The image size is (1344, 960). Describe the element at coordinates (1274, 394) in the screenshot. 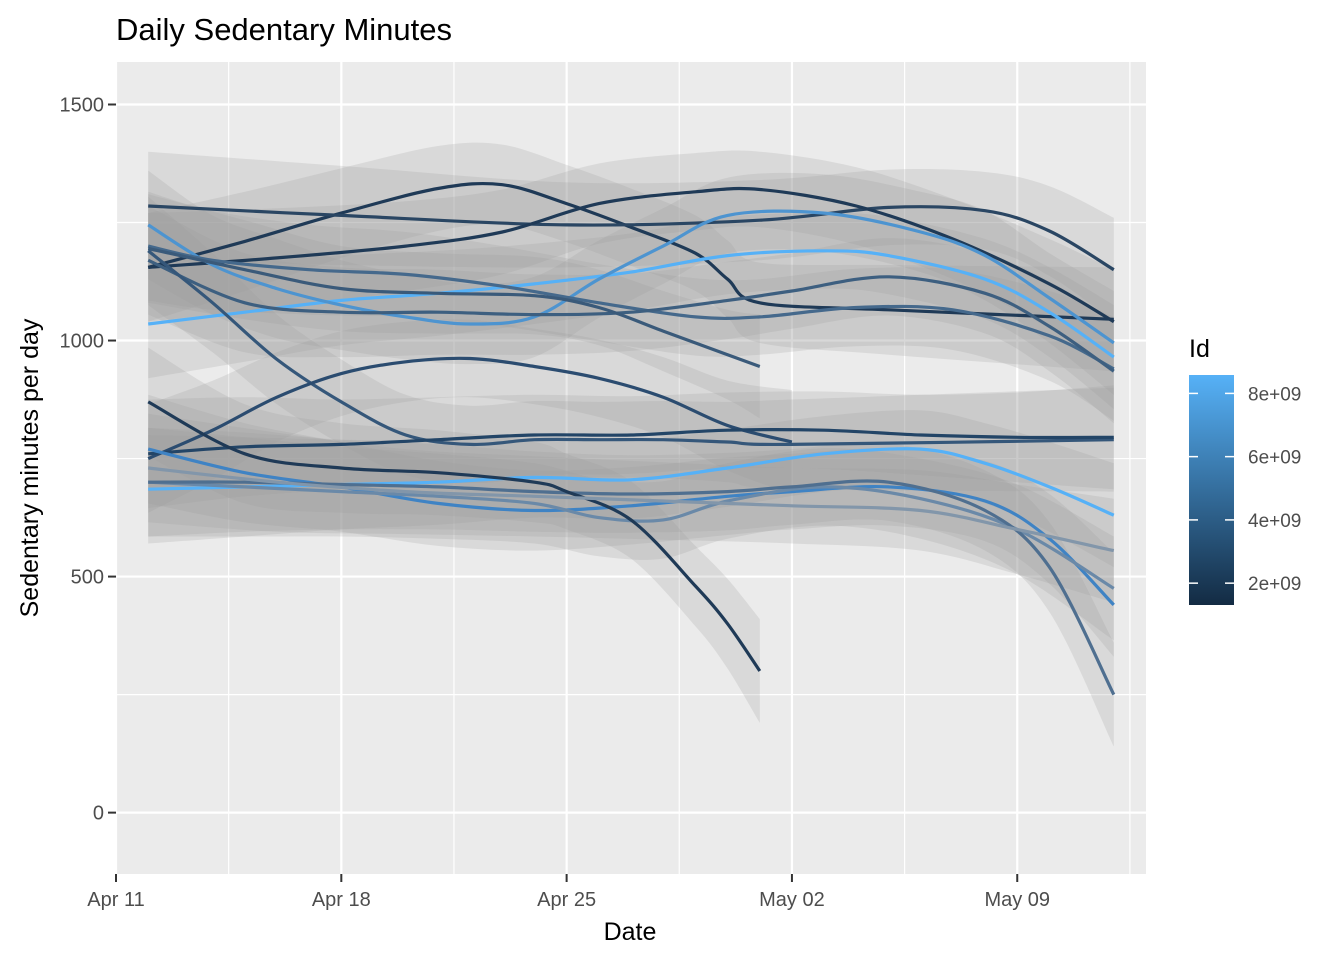

I see `legend-tick-label: 8e+09` at that location.